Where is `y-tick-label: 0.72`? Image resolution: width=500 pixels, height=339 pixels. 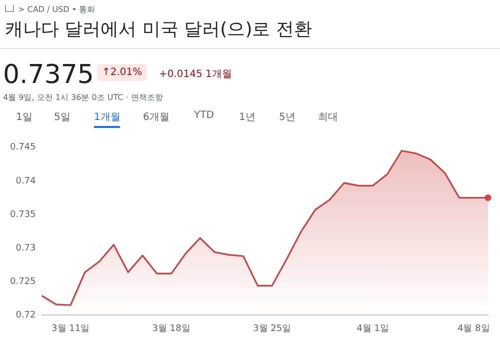 y-tick-label: 0.72 is located at coordinates (26, 315).